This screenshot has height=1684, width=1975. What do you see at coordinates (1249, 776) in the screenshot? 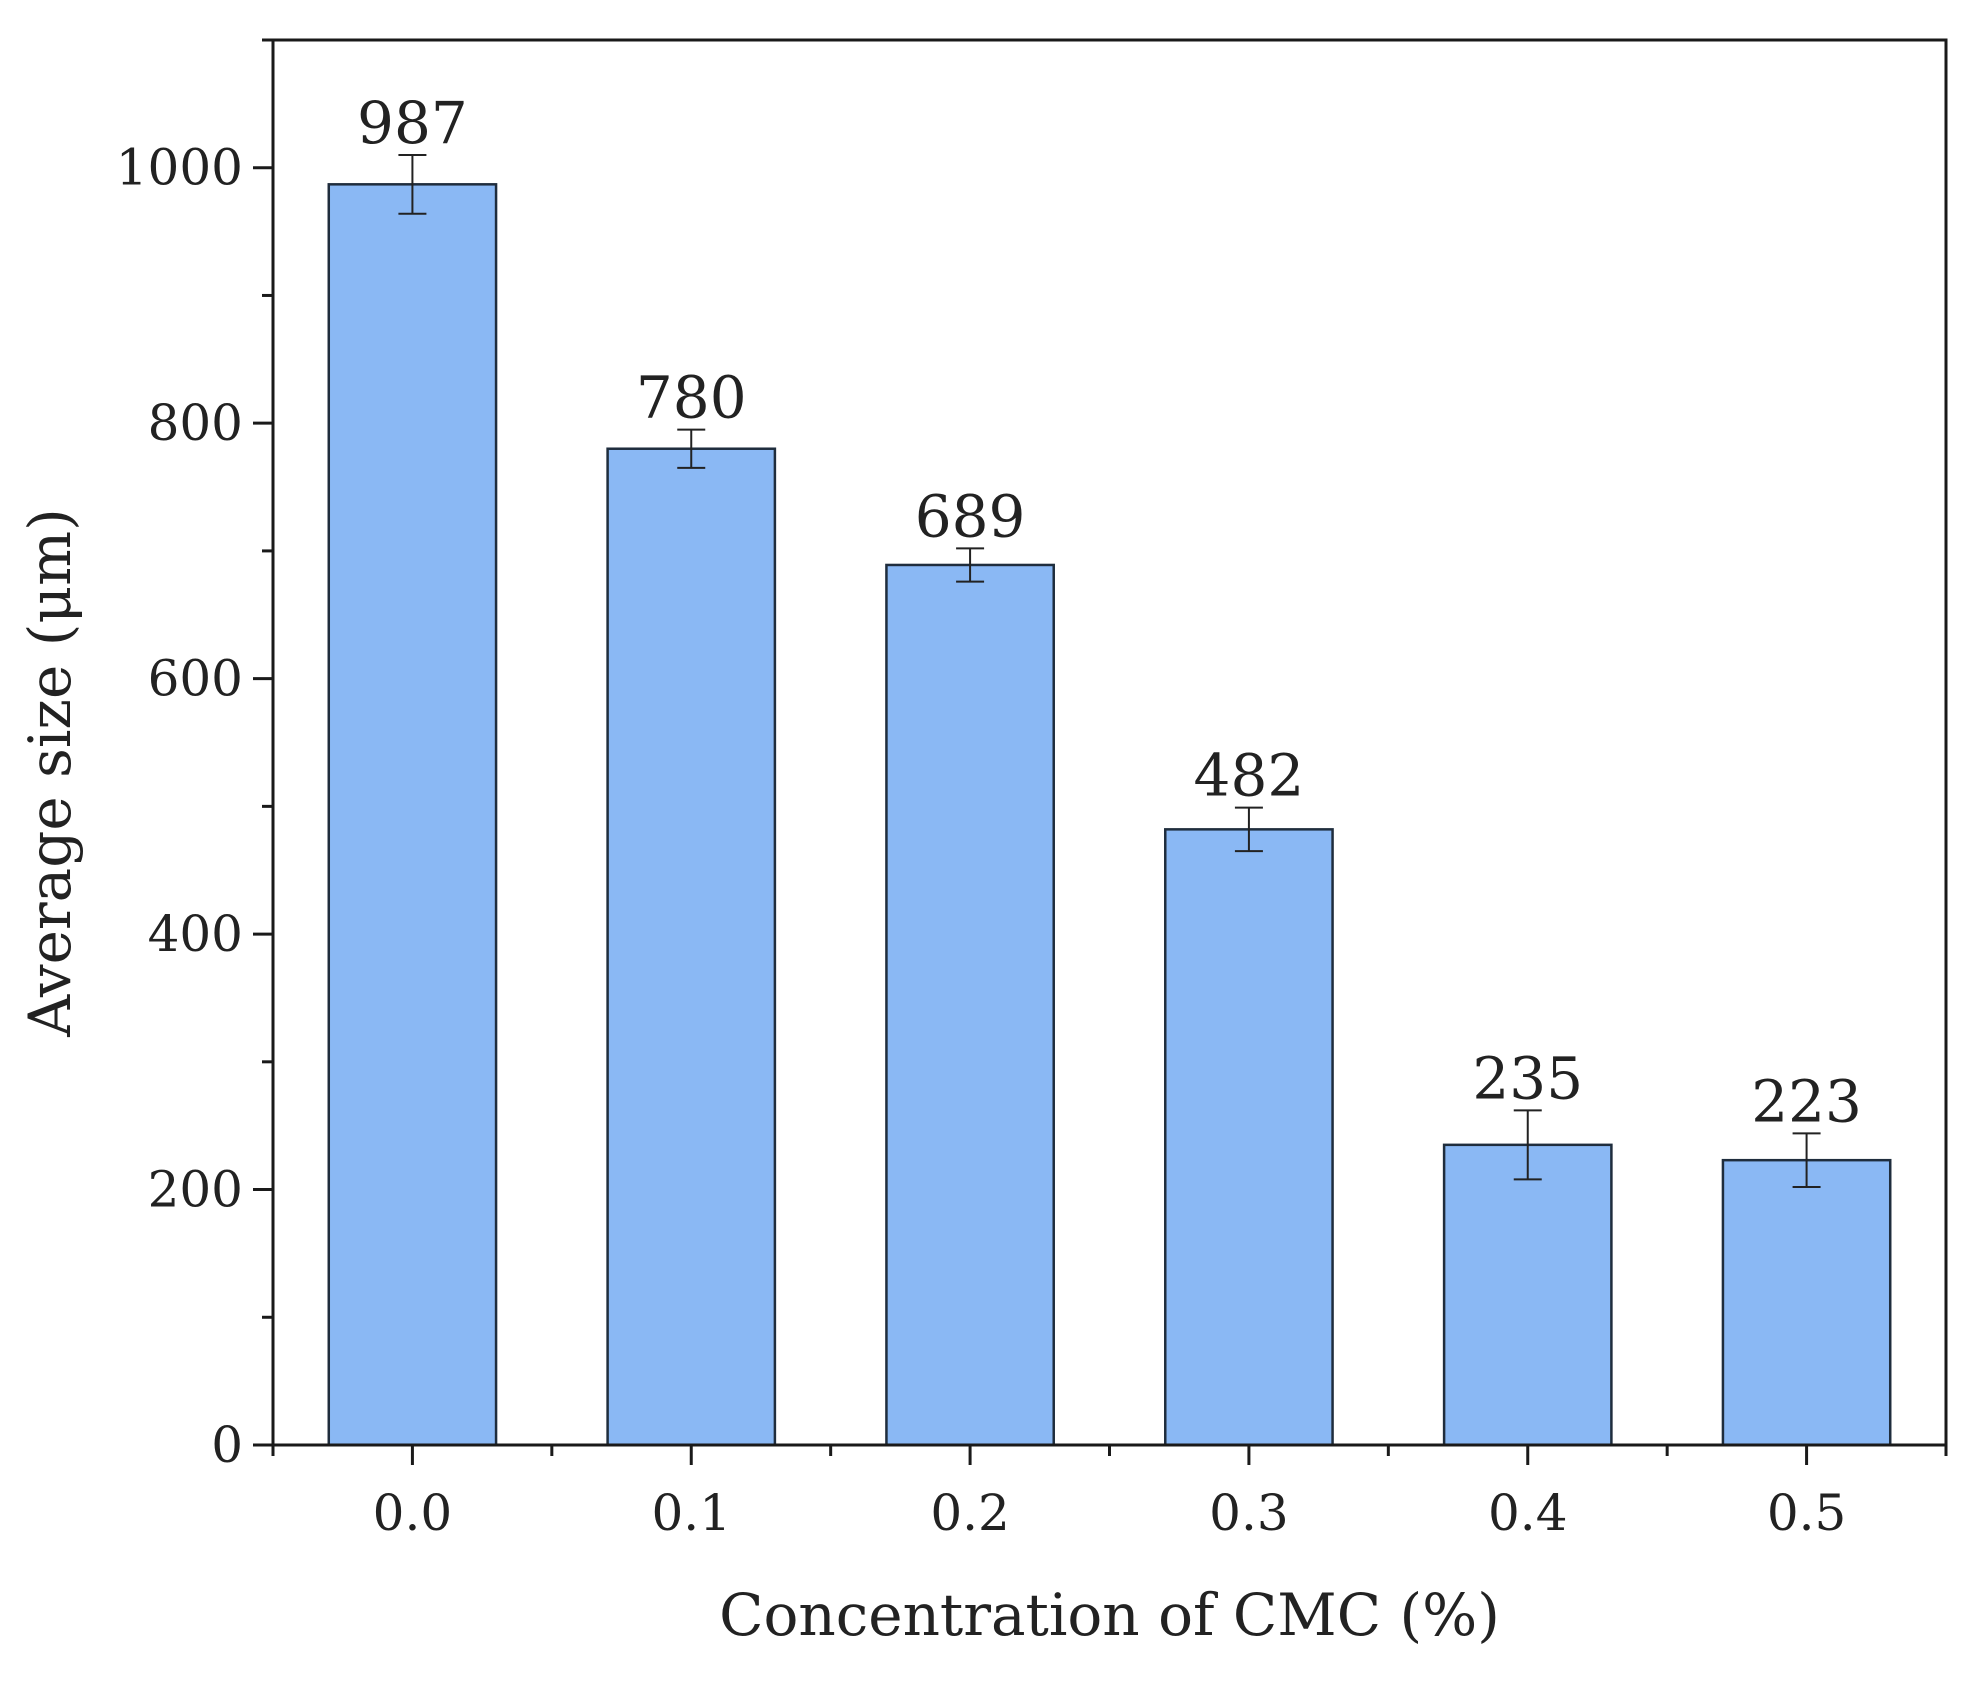
I see `data-label: 482` at bounding box center [1249, 776].